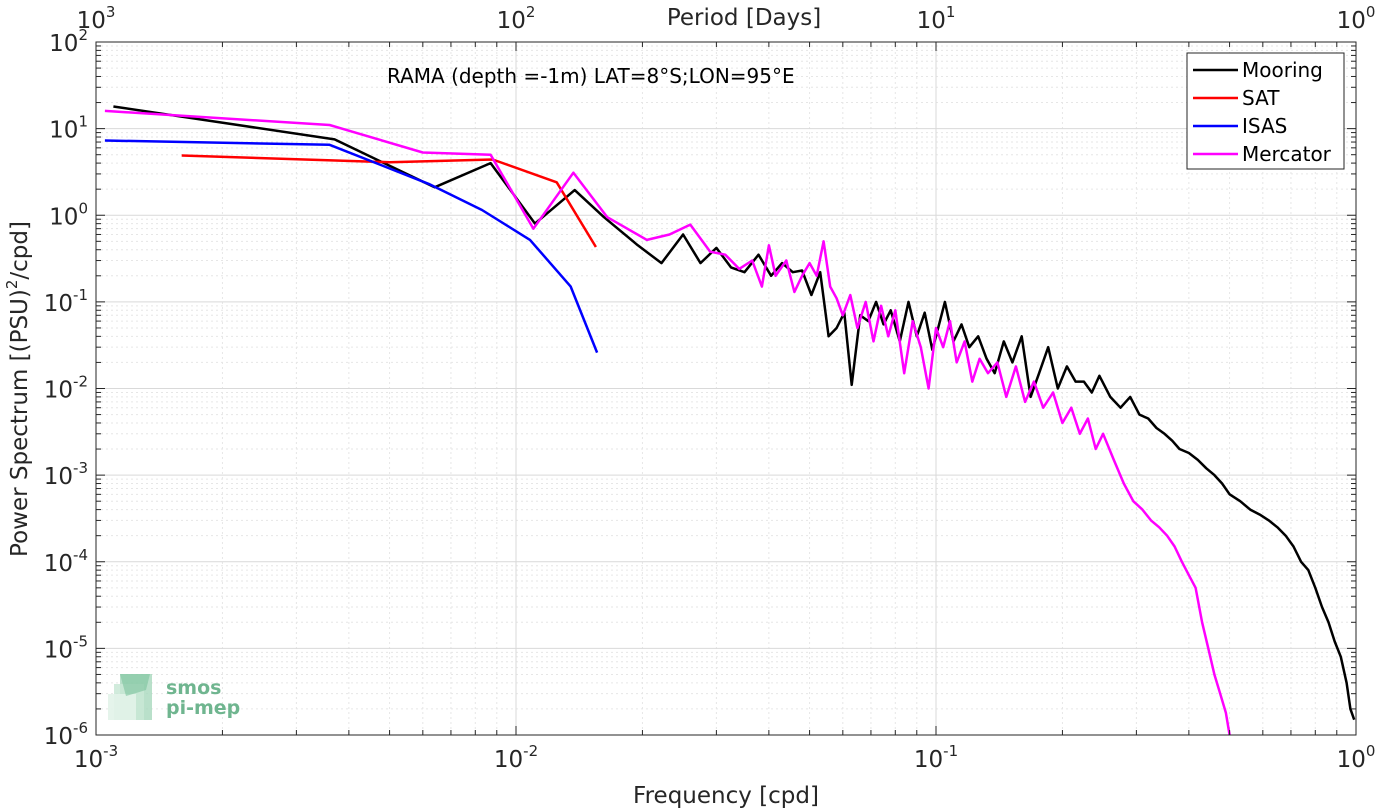 This screenshot has width=1377, height=809. Describe the element at coordinates (1371, 12) in the screenshot. I see `top-tick-label-exp: 0` at that location.